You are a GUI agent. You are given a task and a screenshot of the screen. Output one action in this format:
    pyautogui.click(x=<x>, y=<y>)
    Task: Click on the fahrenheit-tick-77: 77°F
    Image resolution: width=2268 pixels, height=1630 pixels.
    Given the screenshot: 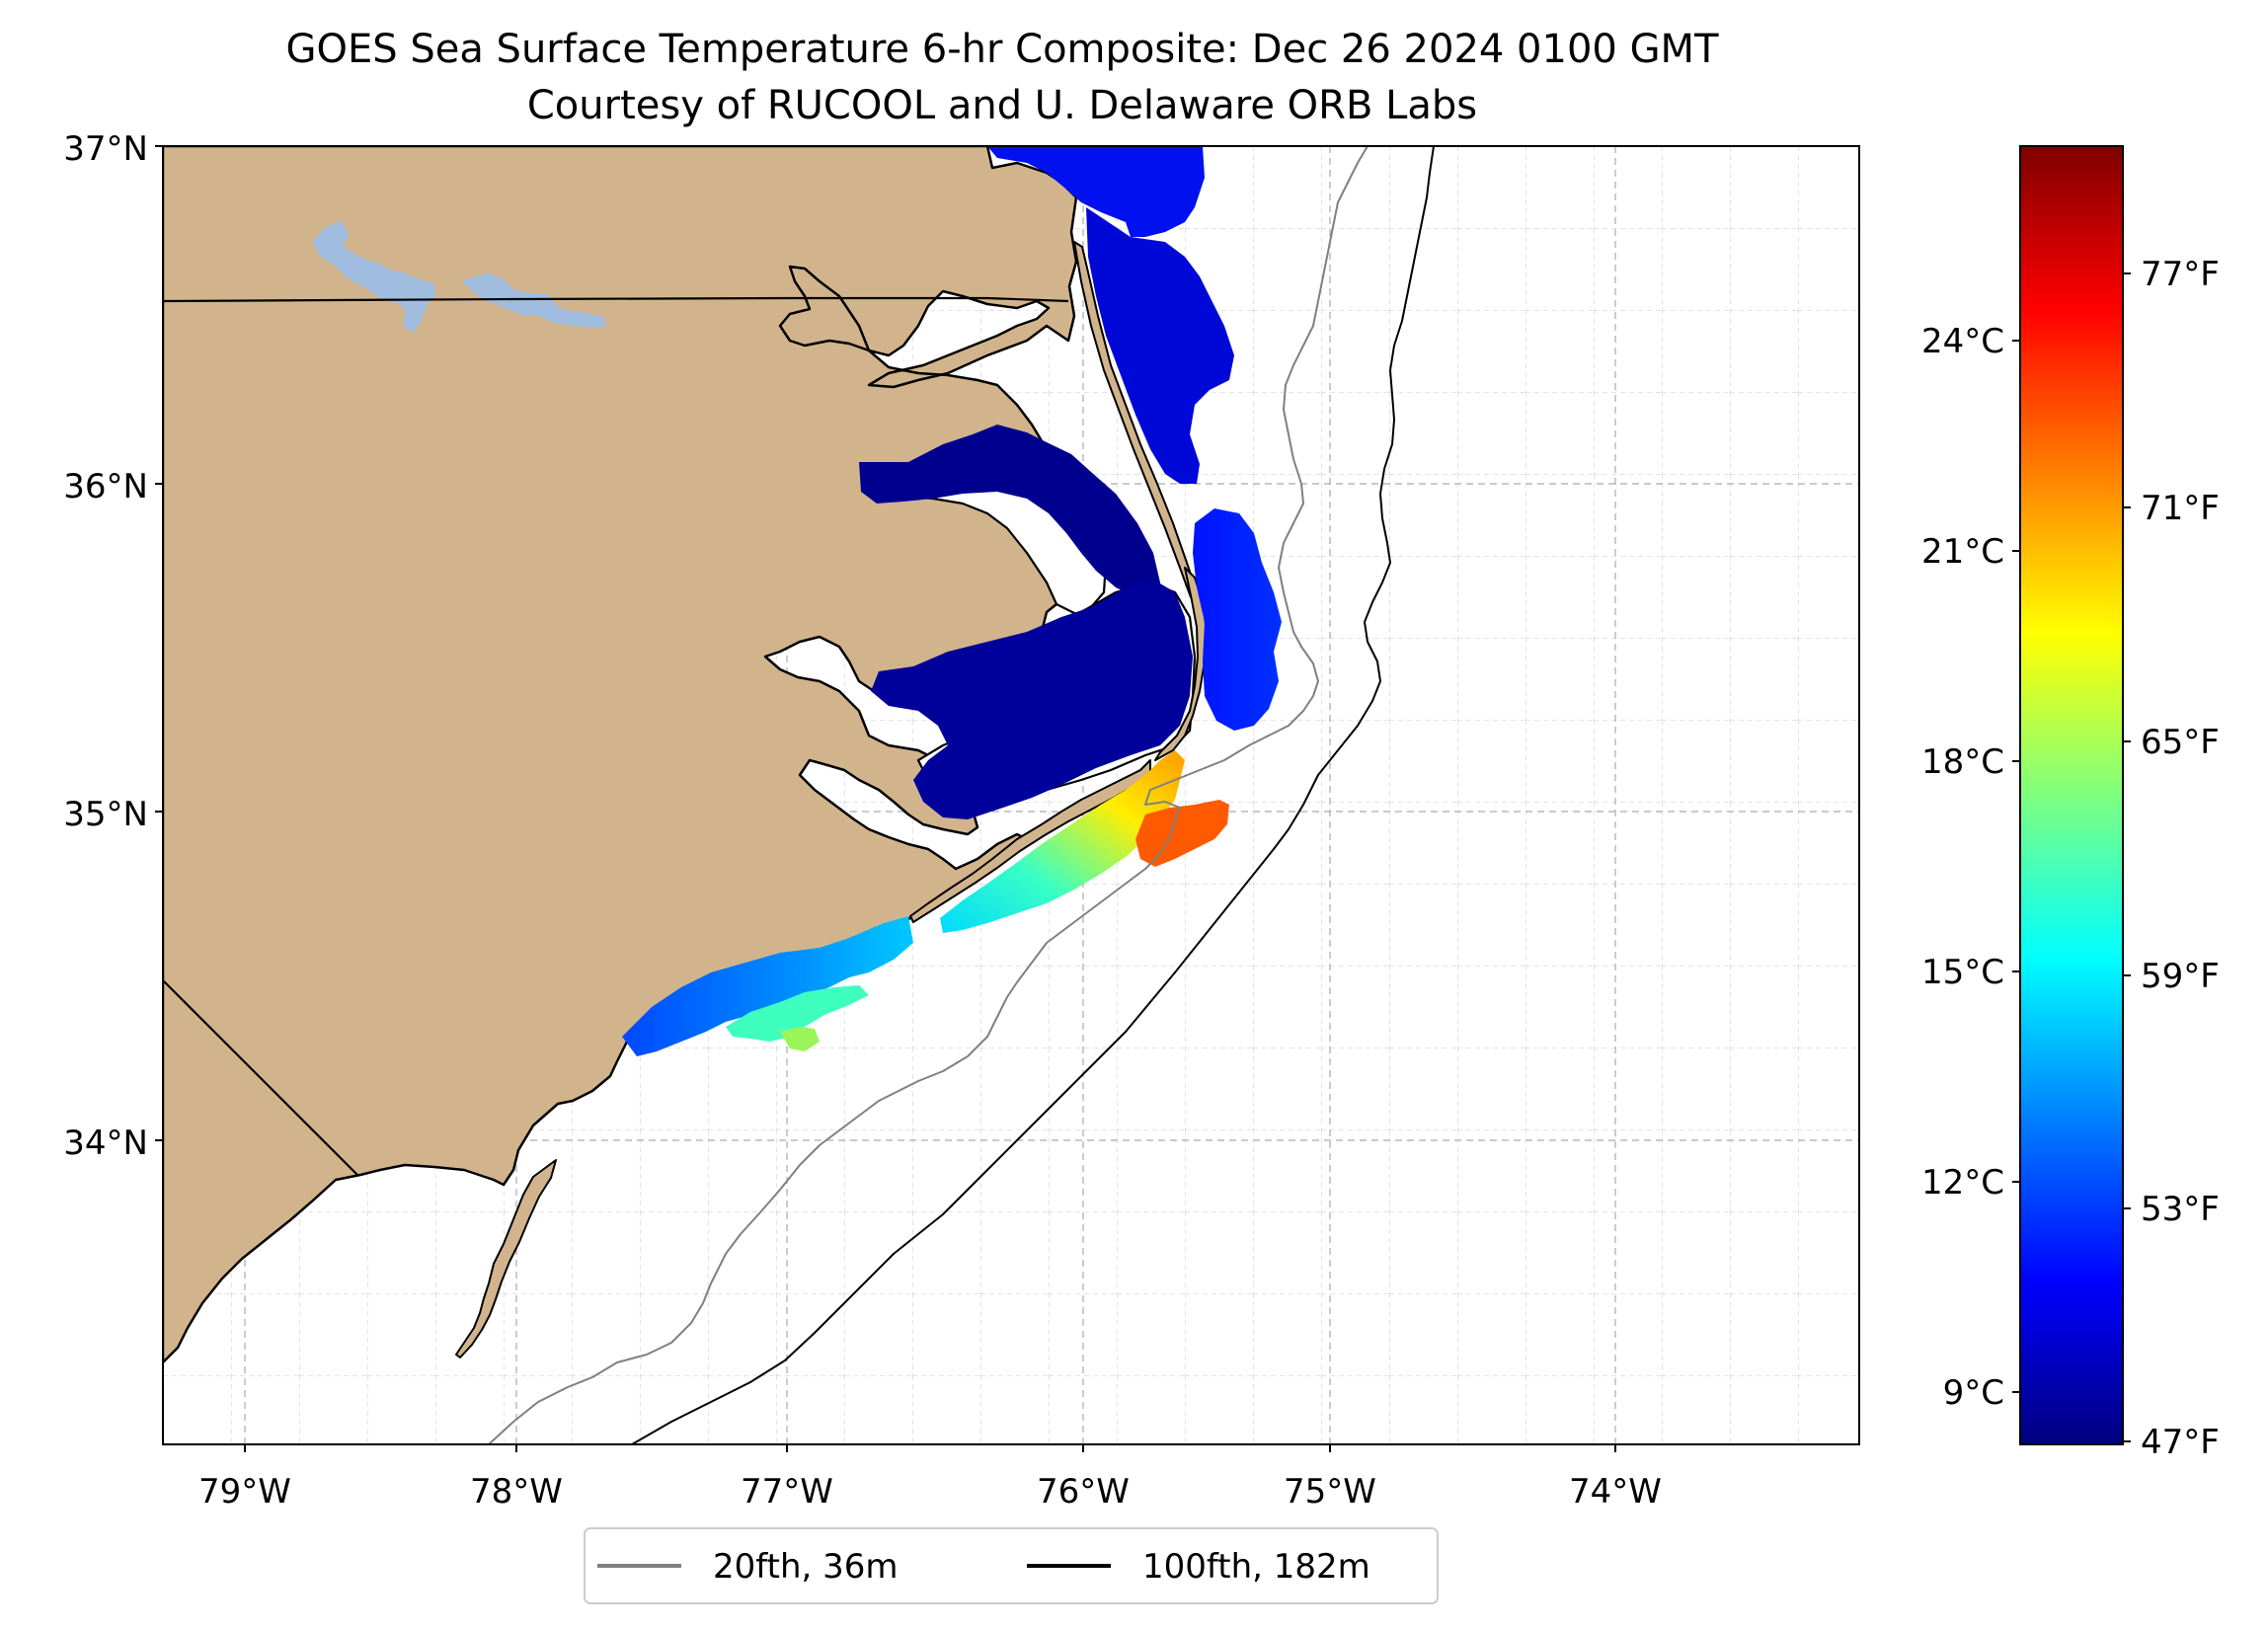 What is the action you would take?
    pyautogui.click(x=2180, y=274)
    